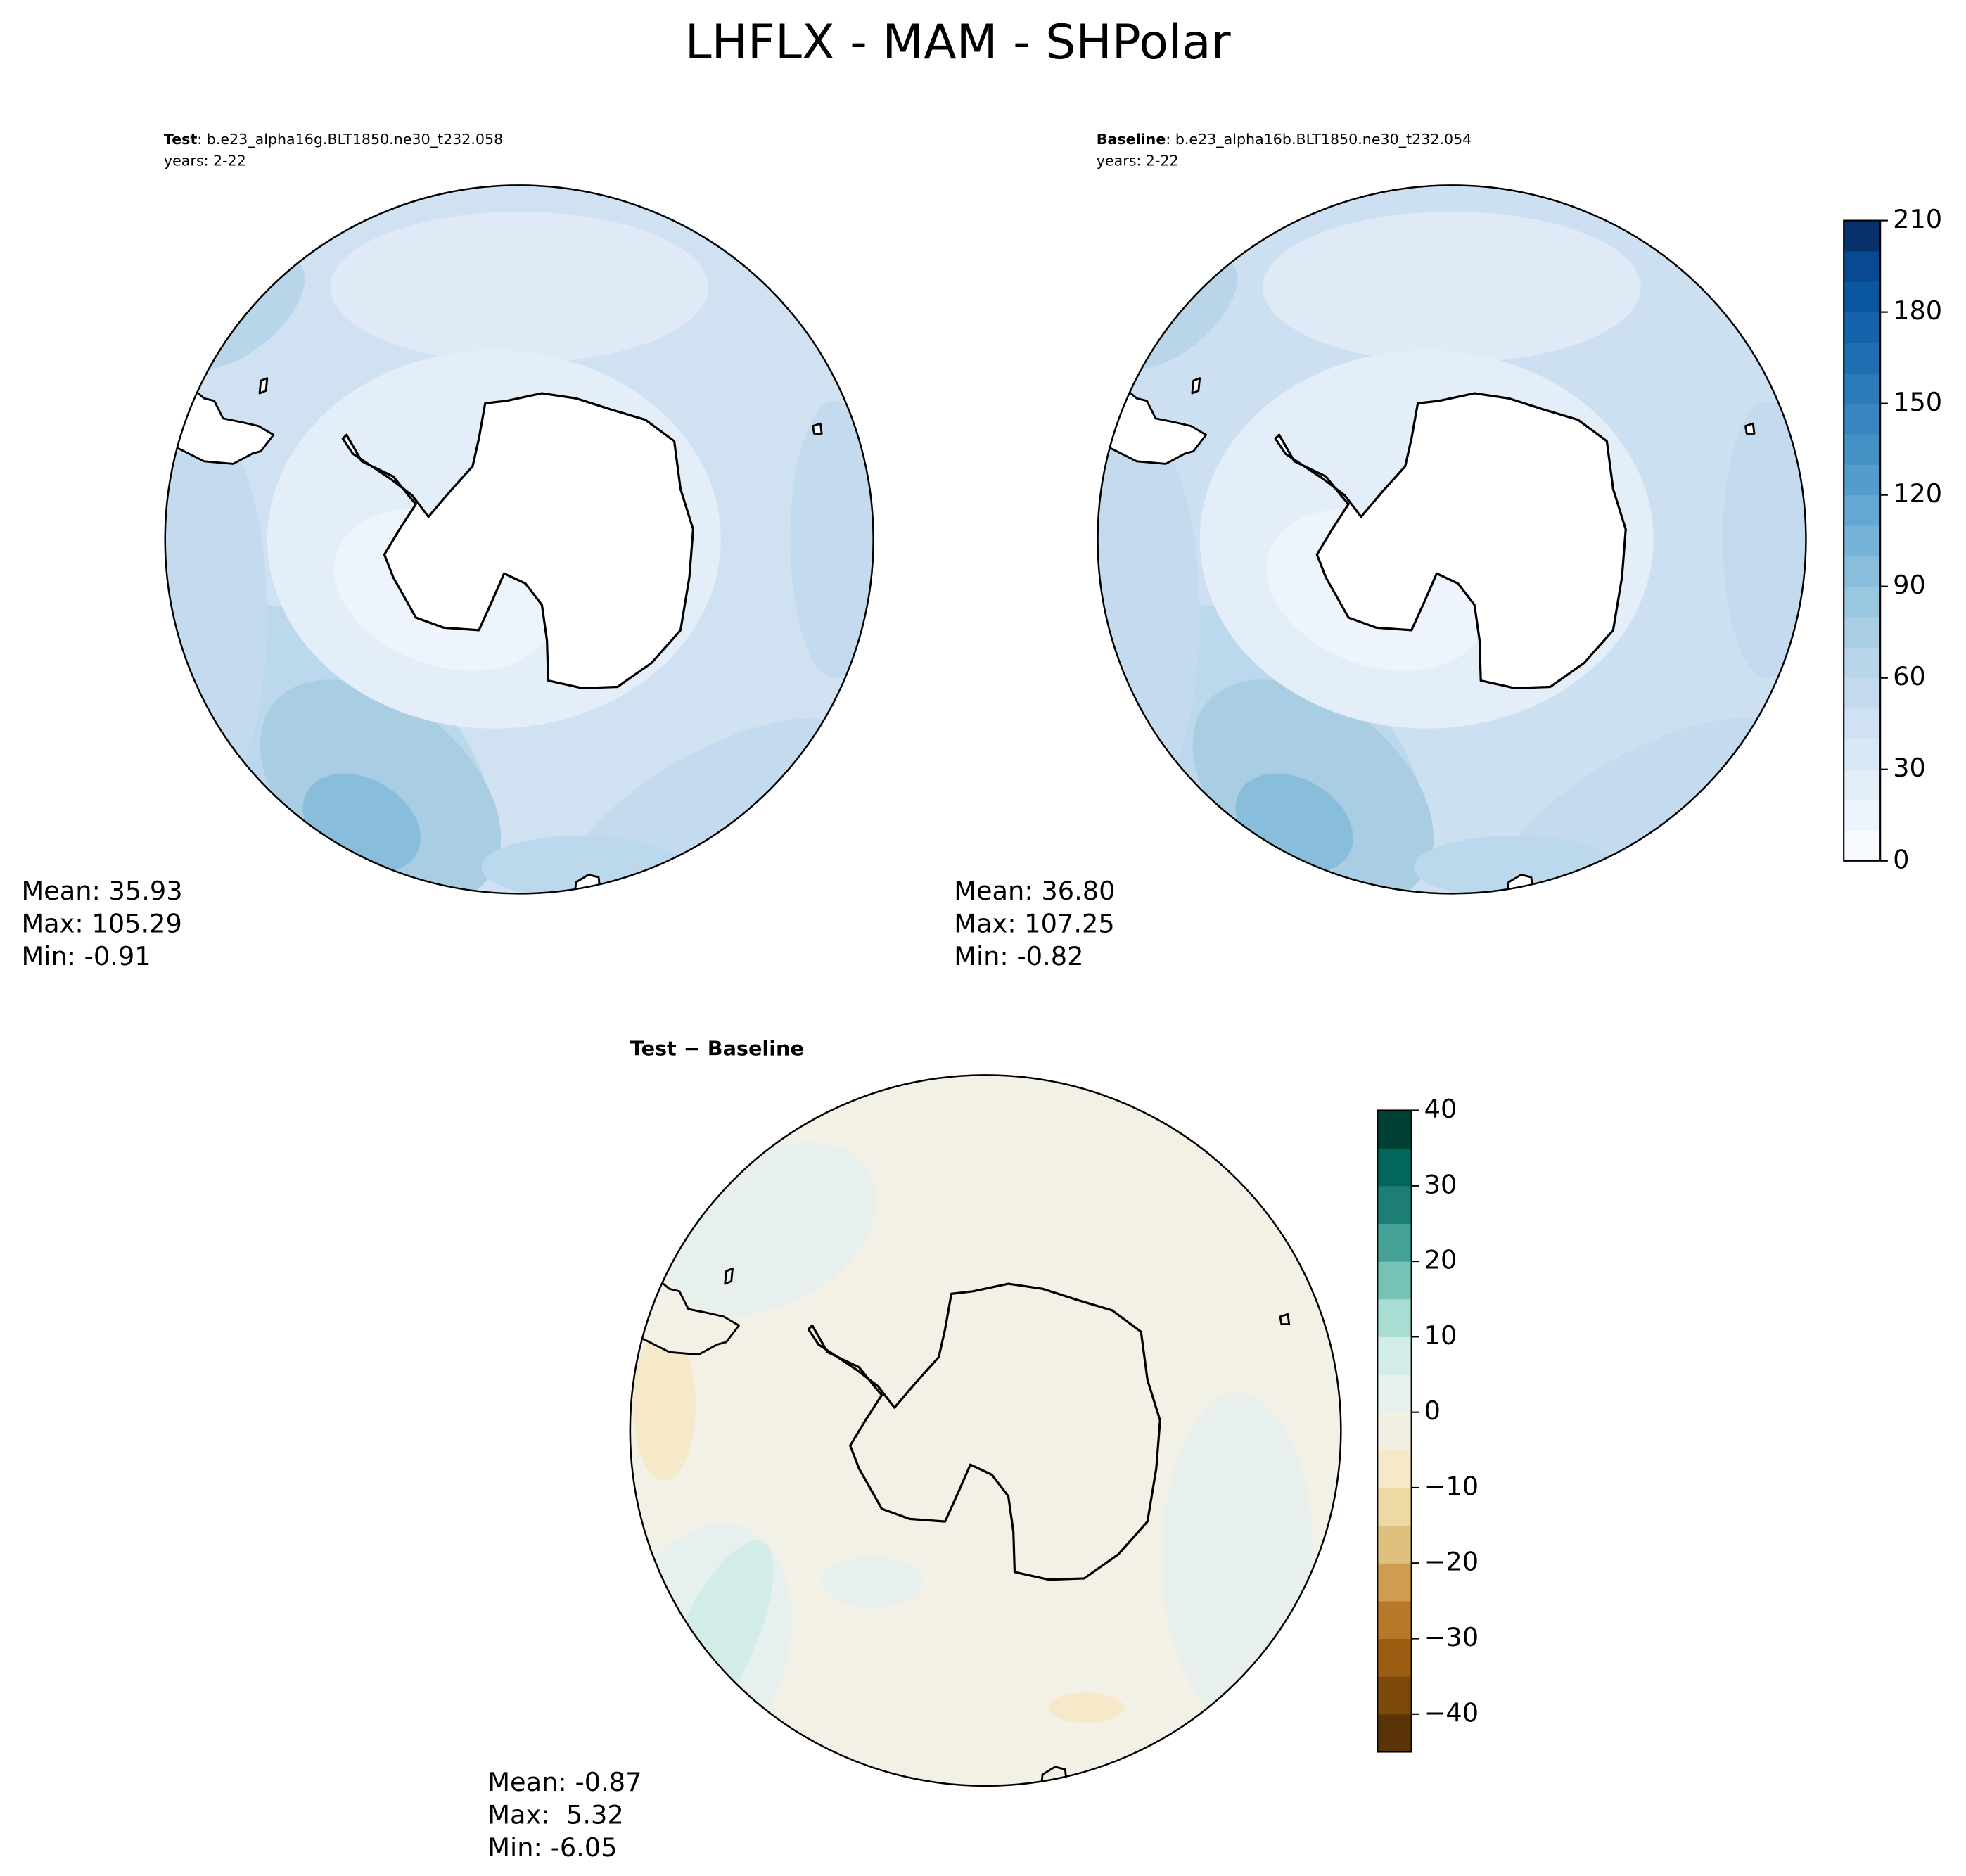 Image resolution: width=1966 pixels, height=1876 pixels. I want to click on colorbar-tick-label: 20, so click(1440, 1260).